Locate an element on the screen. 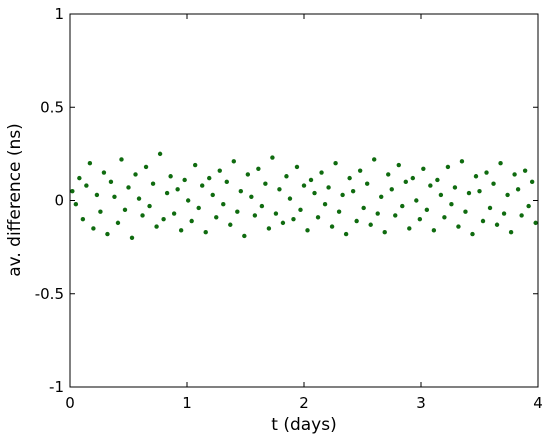  y-tick-label: 0 is located at coordinates (59, 201).